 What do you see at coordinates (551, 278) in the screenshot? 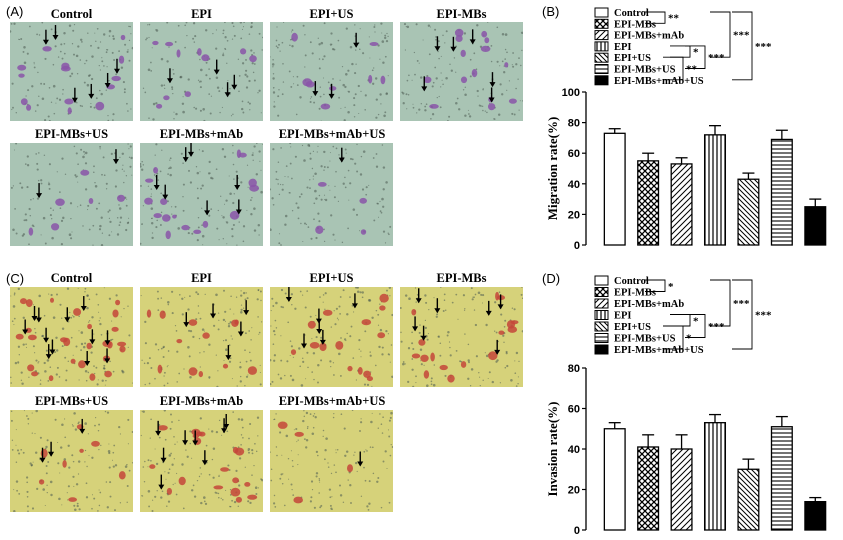
I see `panel-letter-d: (D)` at bounding box center [551, 278].